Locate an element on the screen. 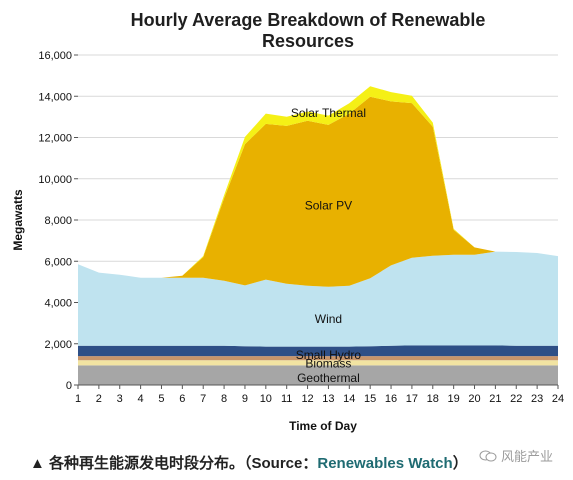 Image resolution: width=573 pixels, height=480 pixels. series-label-geothermal: Geothermal is located at coordinates (328, 378).